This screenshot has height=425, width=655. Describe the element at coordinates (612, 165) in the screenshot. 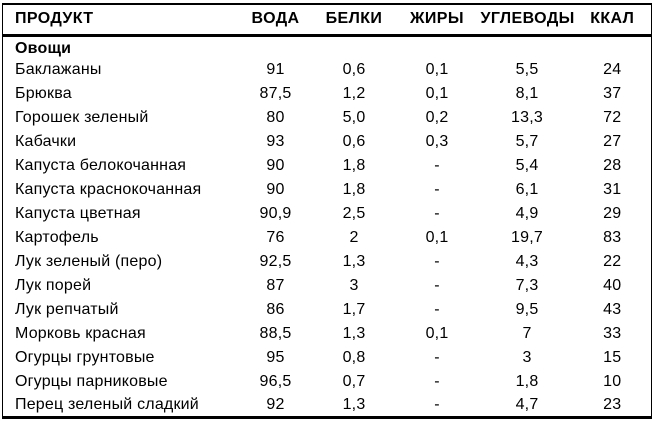

I see `cell-kcal: 28` at that location.